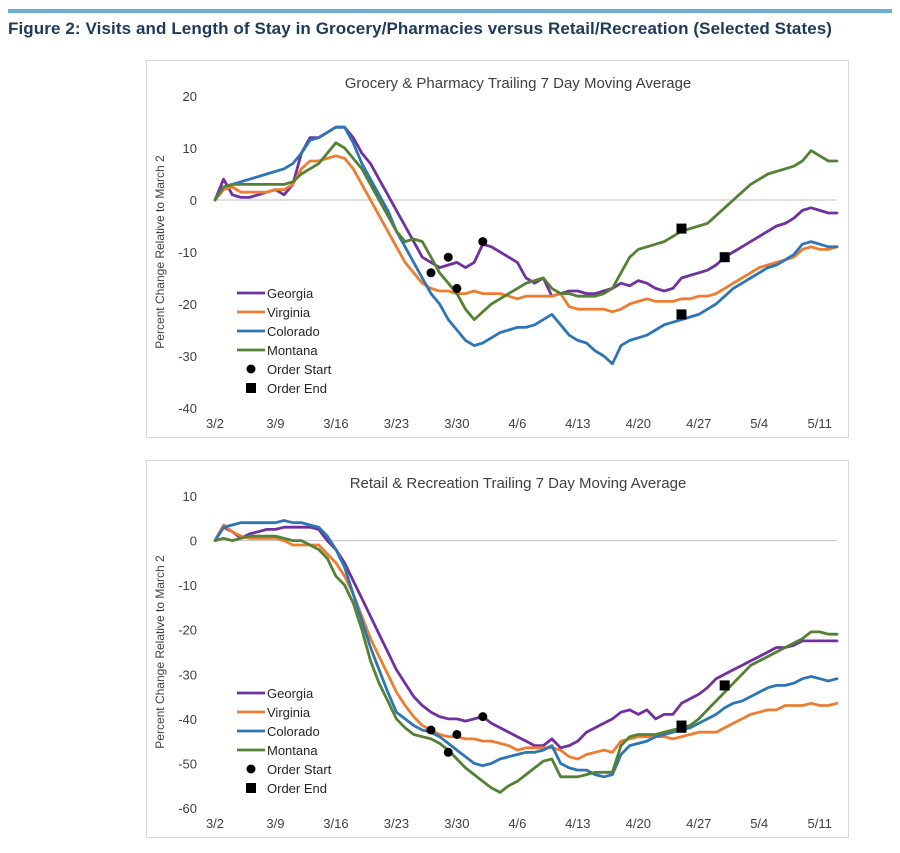  I want to click on retail-legend-georgia-label: Georgia, so click(290, 693).